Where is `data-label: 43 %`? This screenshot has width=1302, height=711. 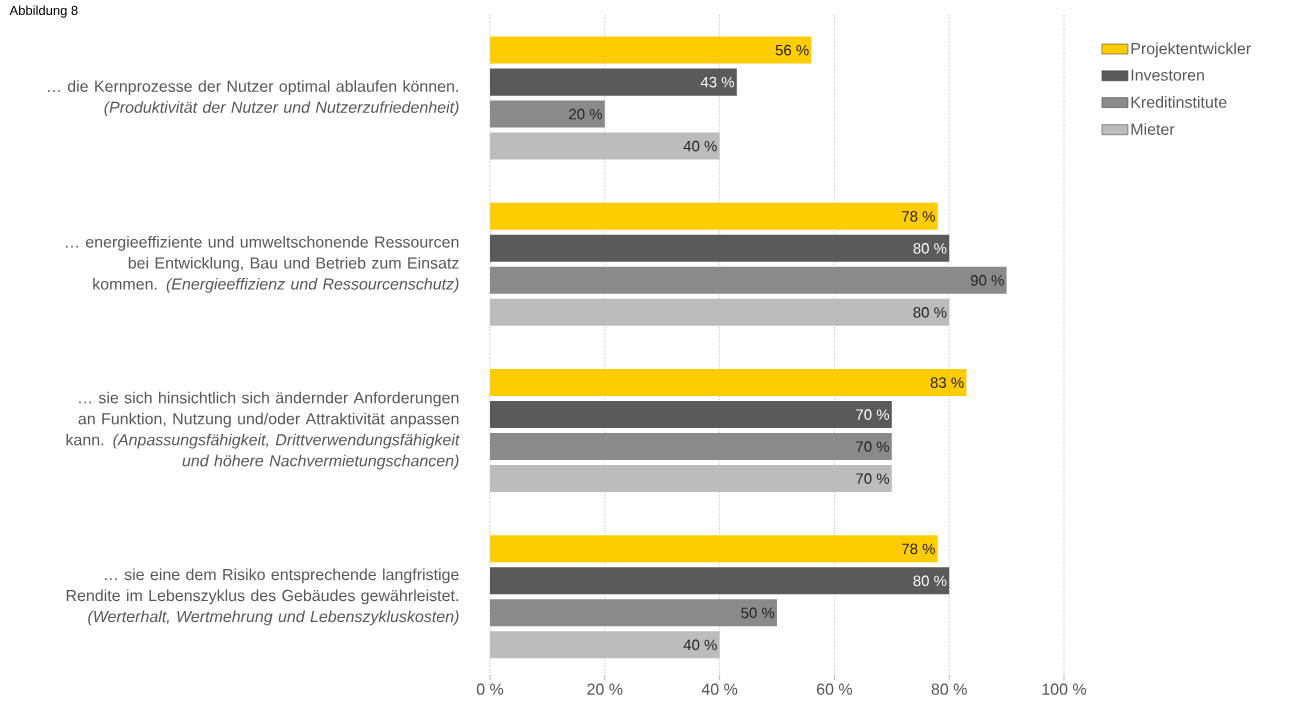
data-label: 43 % is located at coordinates (717, 82).